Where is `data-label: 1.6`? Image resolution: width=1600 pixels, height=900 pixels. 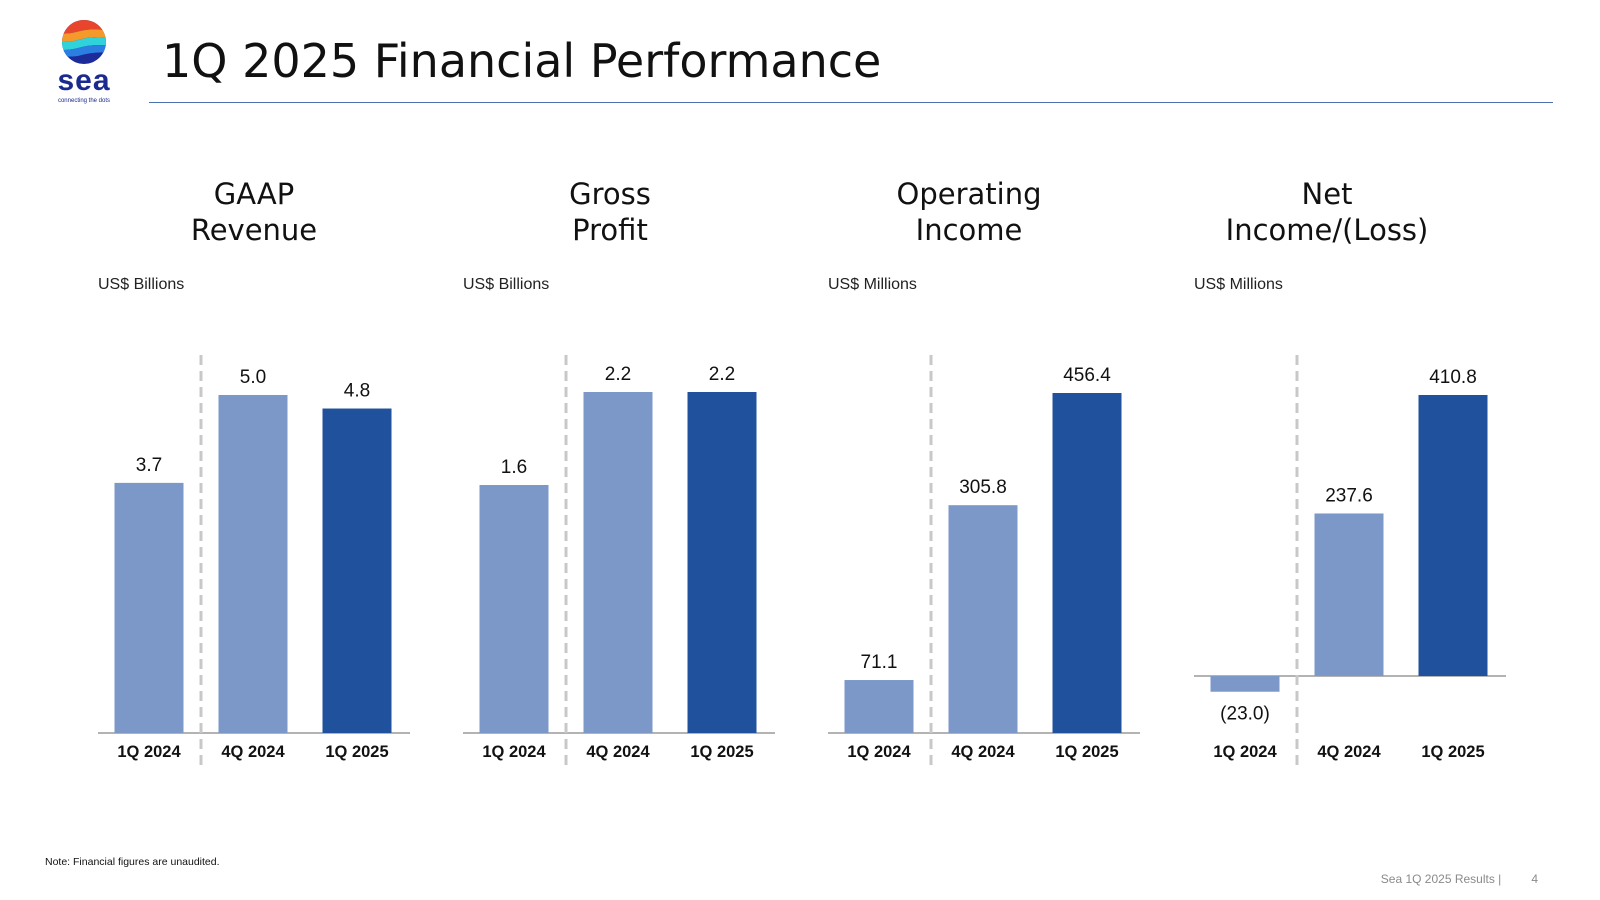
data-label: 1.6 is located at coordinates (514, 467).